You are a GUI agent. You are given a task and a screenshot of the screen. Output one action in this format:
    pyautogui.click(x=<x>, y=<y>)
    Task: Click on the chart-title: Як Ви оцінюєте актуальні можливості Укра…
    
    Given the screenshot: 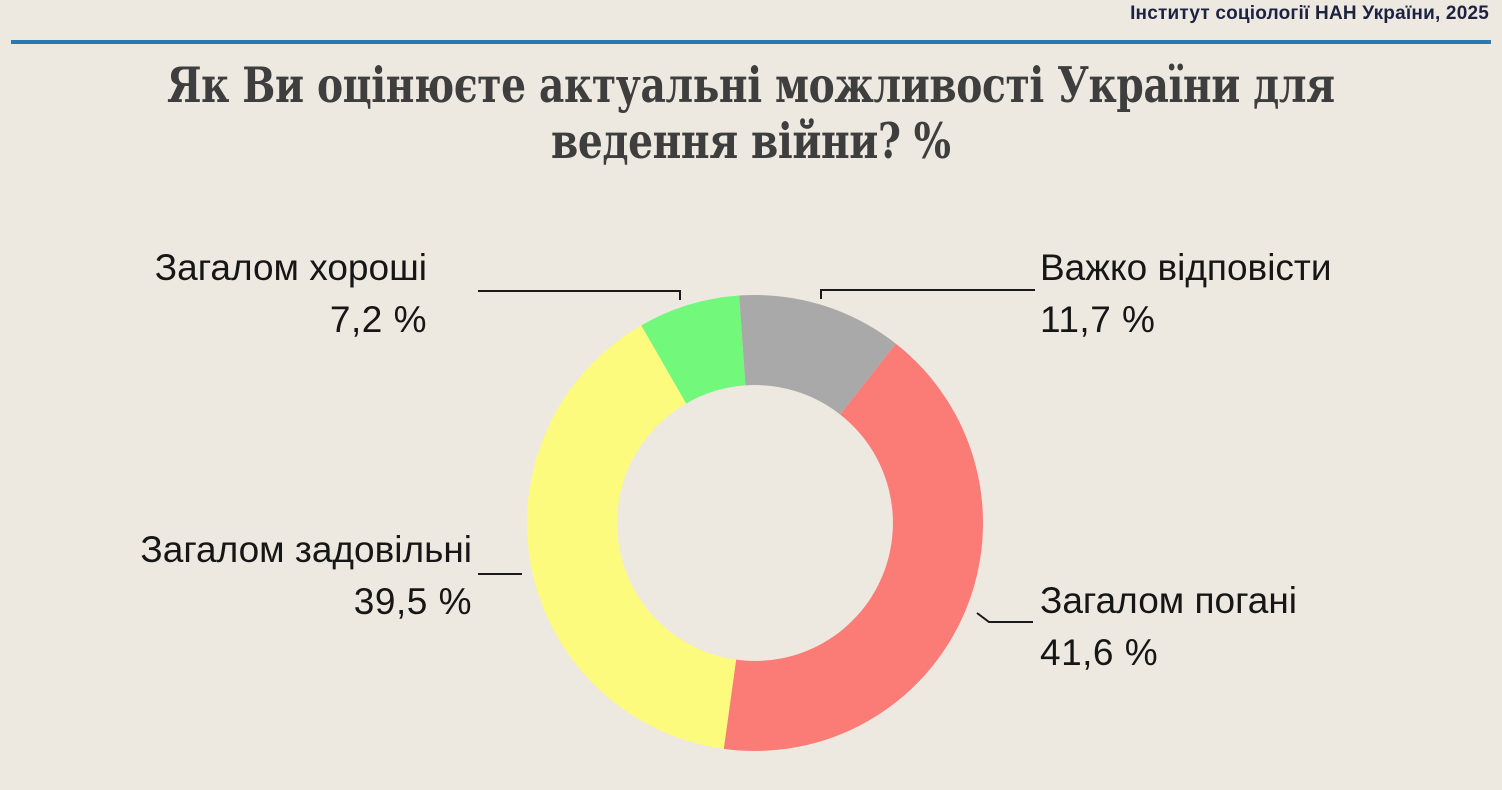 What is the action you would take?
    pyautogui.click(x=751, y=113)
    